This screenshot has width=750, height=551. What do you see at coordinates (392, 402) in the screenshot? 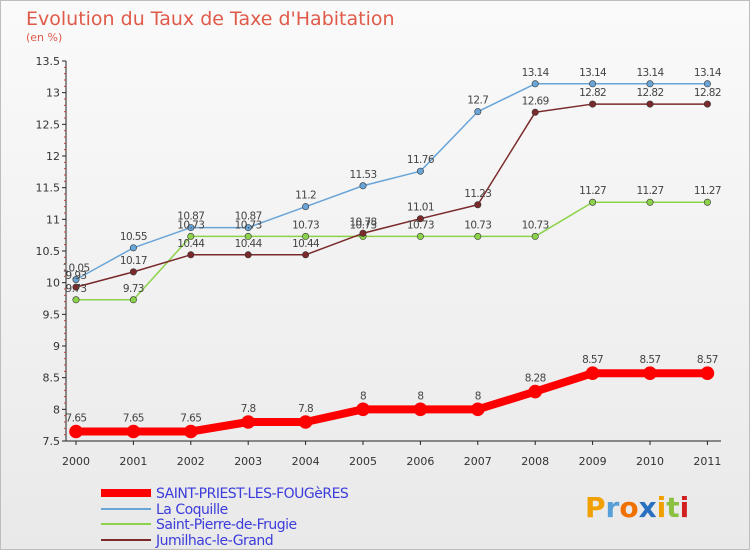
I see `series-line` at bounding box center [392, 402].